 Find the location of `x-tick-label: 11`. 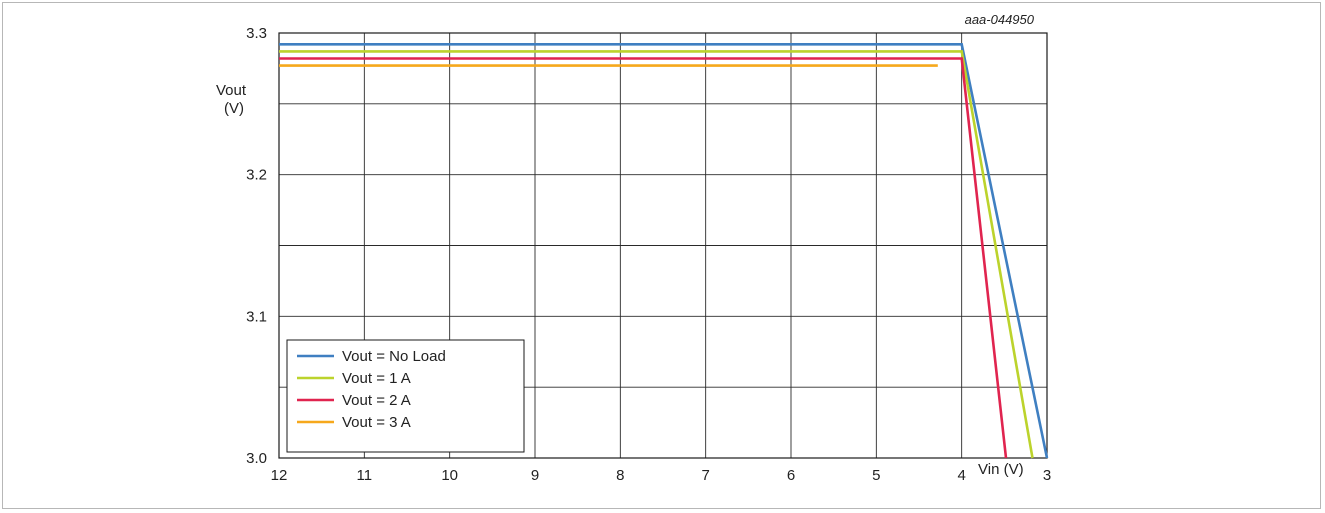

x-tick-label: 11 is located at coordinates (365, 475).